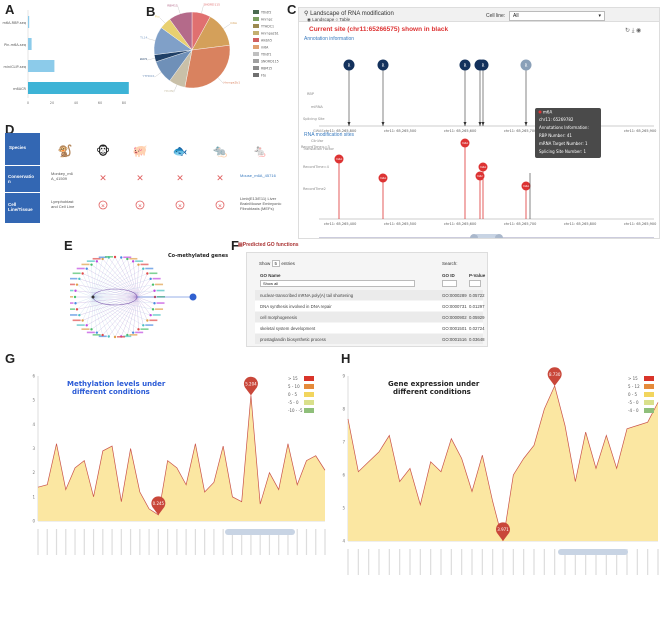  Describe the element at coordinates (220, 151) in the screenshot. I see `species-icon: 🐀` at that location.